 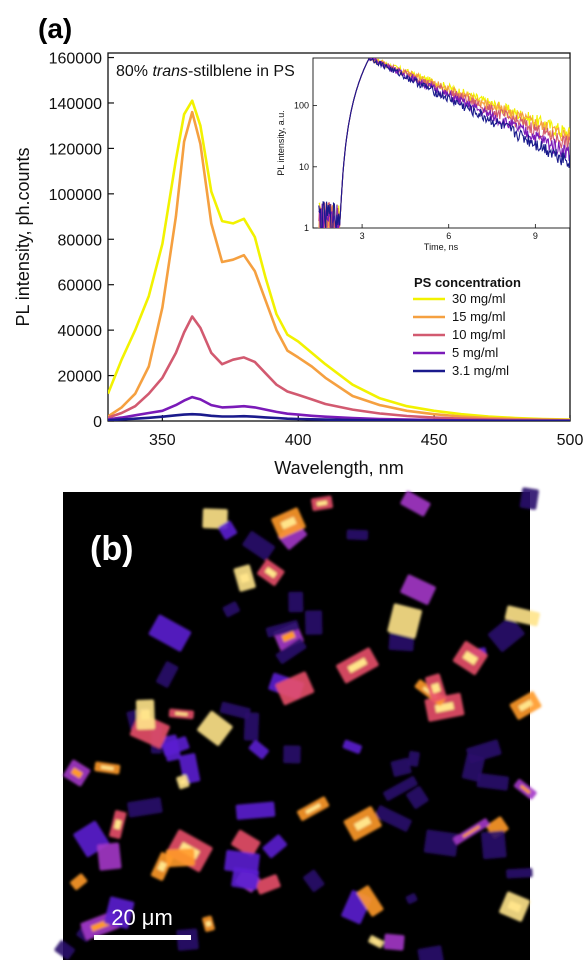 What do you see at coordinates (75, 149) in the screenshot?
I see `y-tick-label: 120000` at bounding box center [75, 149].